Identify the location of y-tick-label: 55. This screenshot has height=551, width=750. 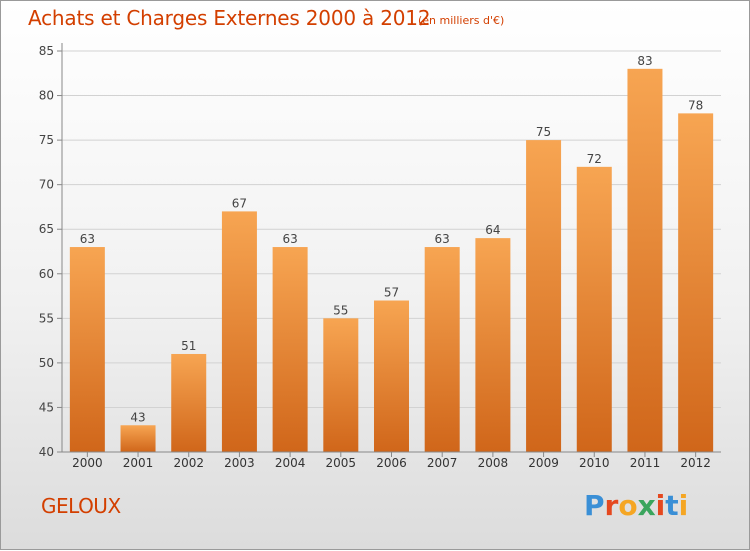
(46, 318).